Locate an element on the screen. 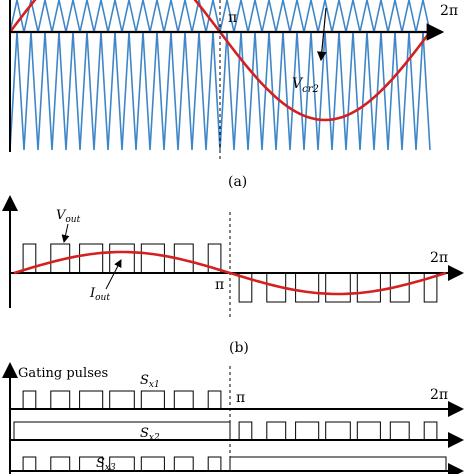  panel-b-caption: (b) is located at coordinates (239, 348).